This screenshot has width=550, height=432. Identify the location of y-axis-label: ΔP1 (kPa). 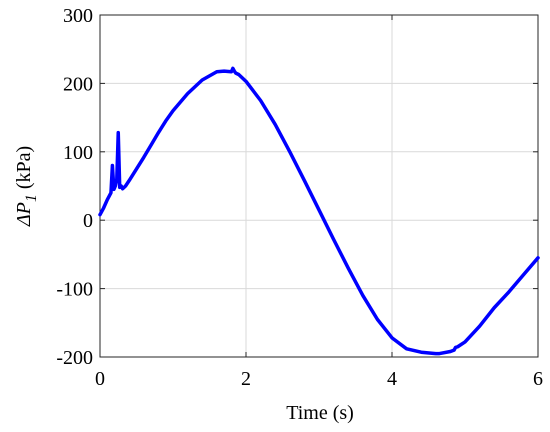
(26, 186).